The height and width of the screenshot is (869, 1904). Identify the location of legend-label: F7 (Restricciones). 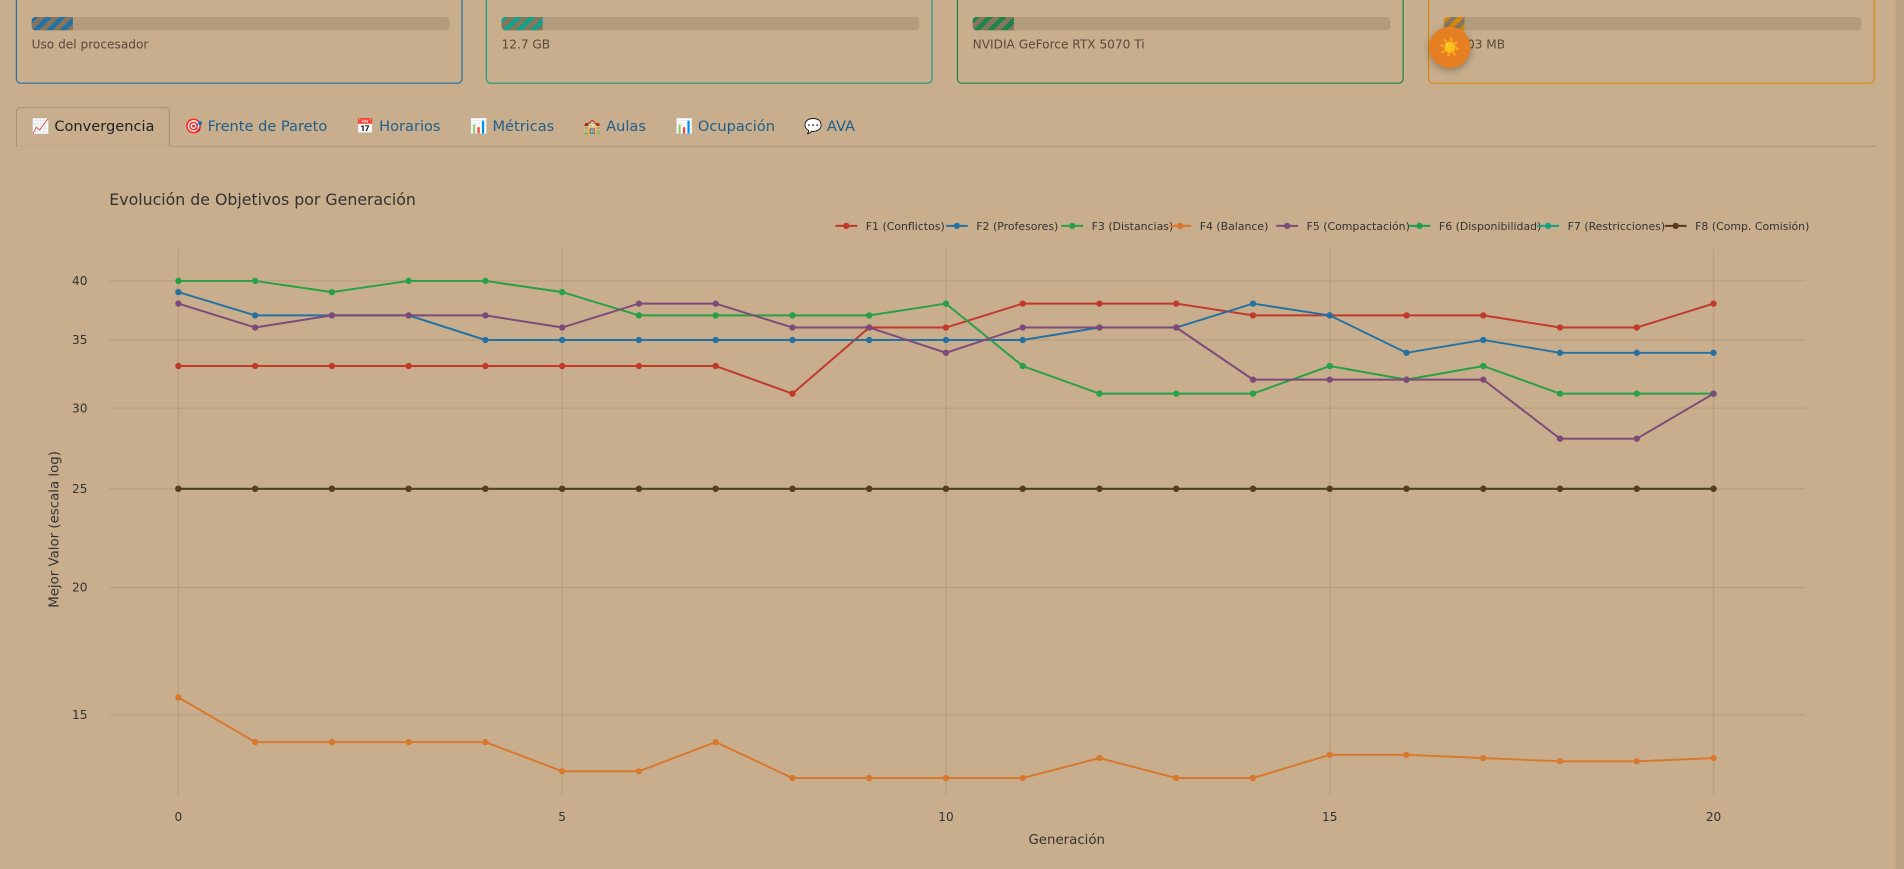
(1616, 226).